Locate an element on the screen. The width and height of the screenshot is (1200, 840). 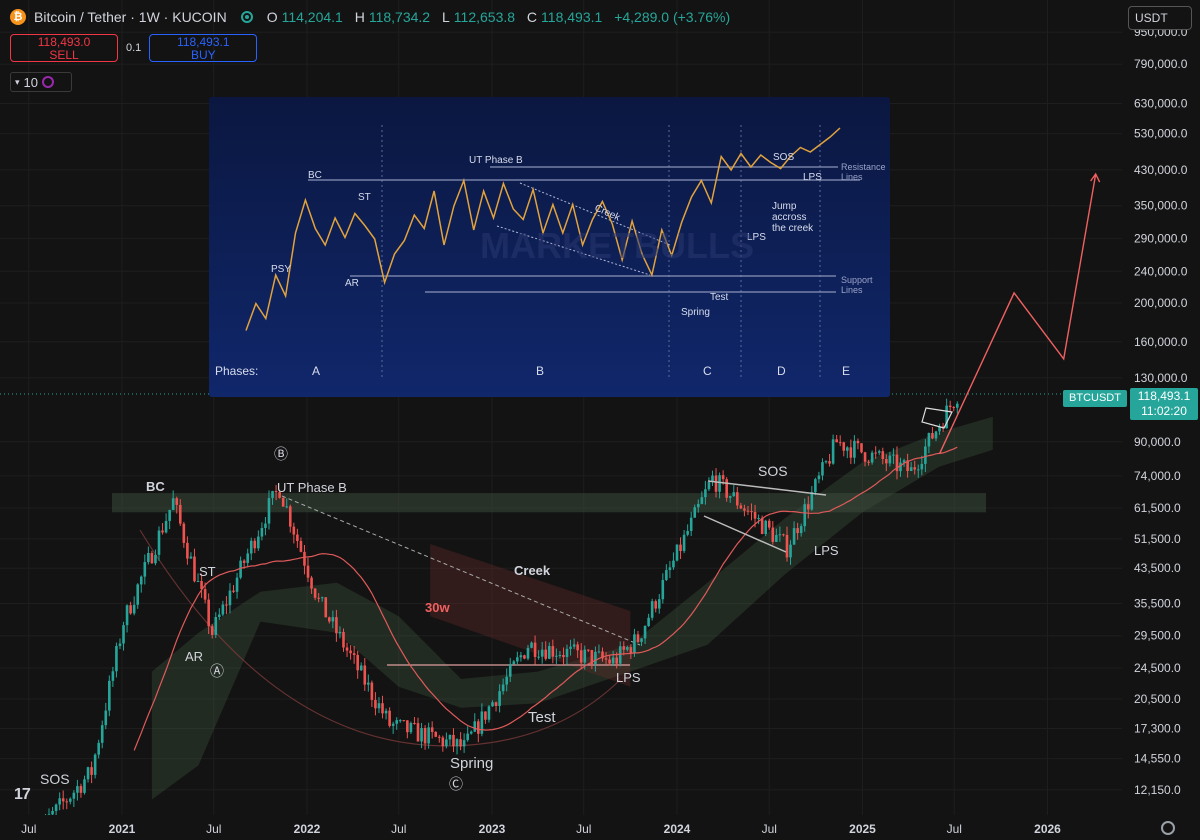
indicator-count: 10 is located at coordinates (30, 82).